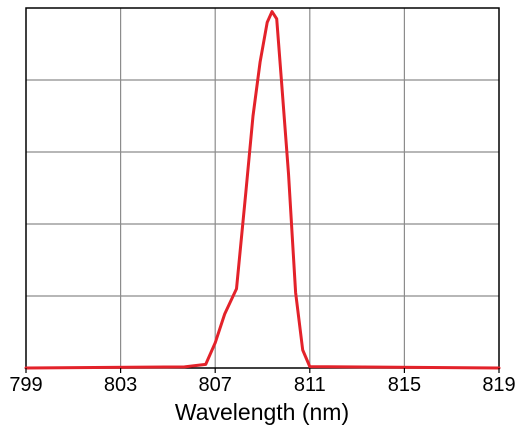 The height and width of the screenshot is (430, 523). What do you see at coordinates (404, 385) in the screenshot?
I see `x-tick-label: 815` at bounding box center [404, 385].